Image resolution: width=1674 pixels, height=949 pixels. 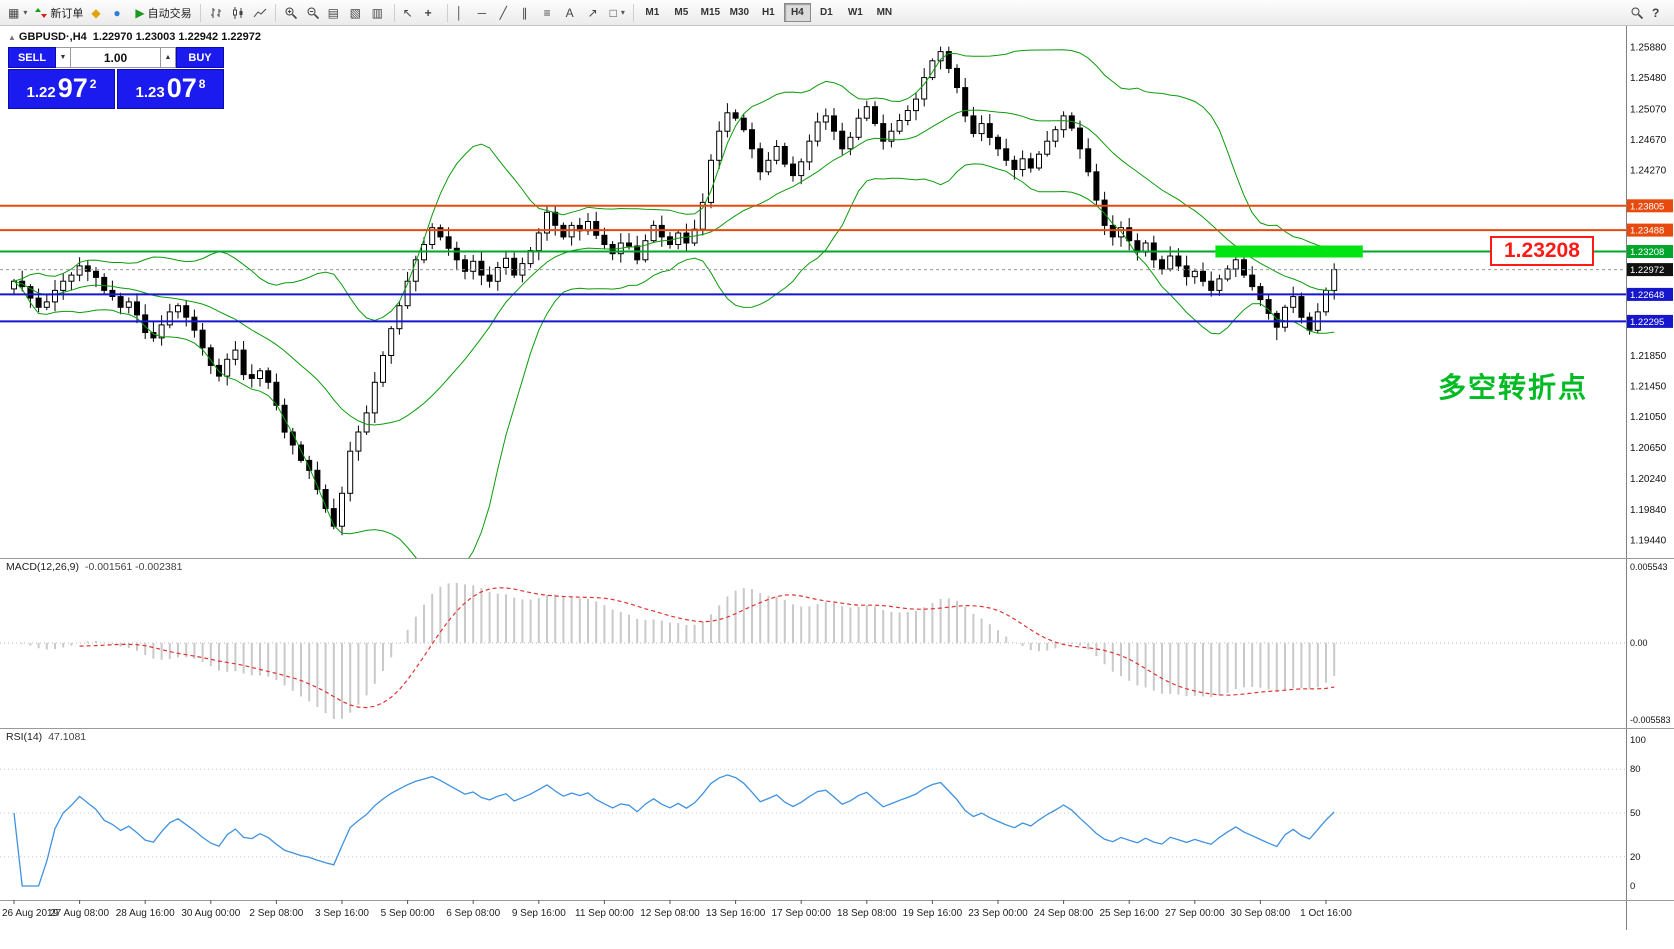 I want to click on svg-text: 1.23208, so click(x=1647, y=252).